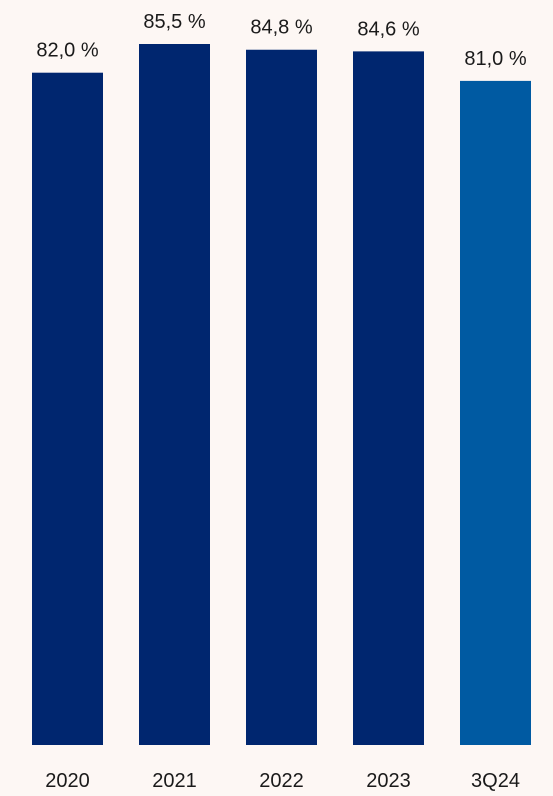  What do you see at coordinates (281, 40) in the screenshot?
I see `value-labels-group: 82,0 % 85,5 % 84,8 % 84,6 % 81,0 %` at bounding box center [281, 40].